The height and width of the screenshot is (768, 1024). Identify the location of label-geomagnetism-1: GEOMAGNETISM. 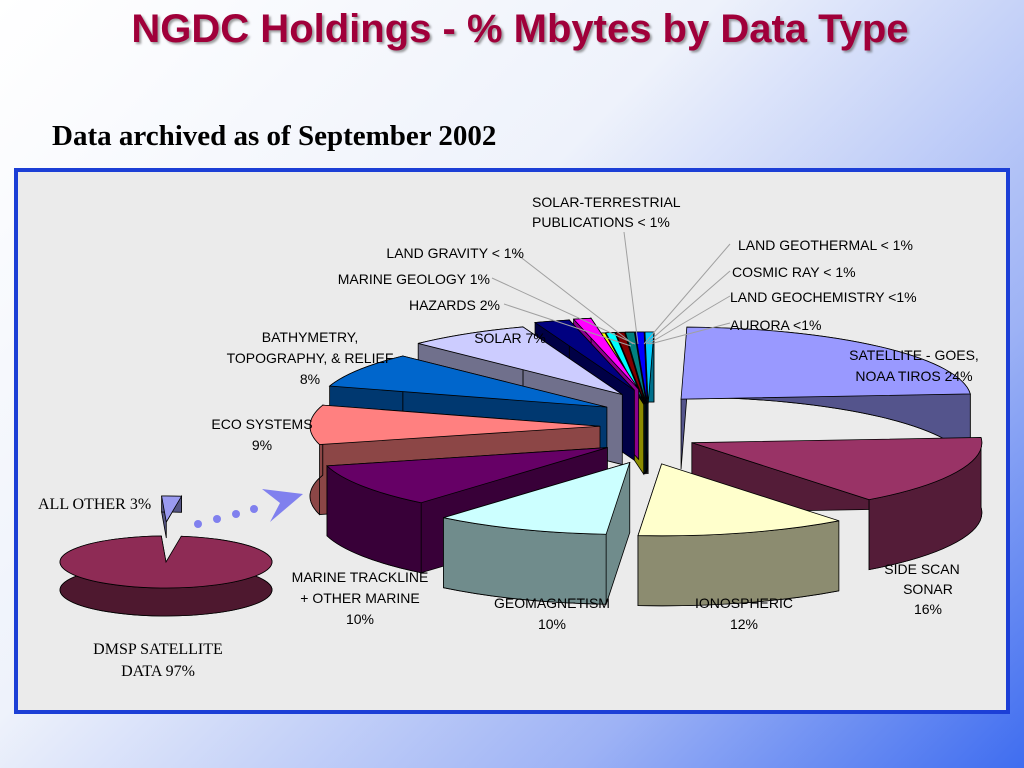
(552, 603).